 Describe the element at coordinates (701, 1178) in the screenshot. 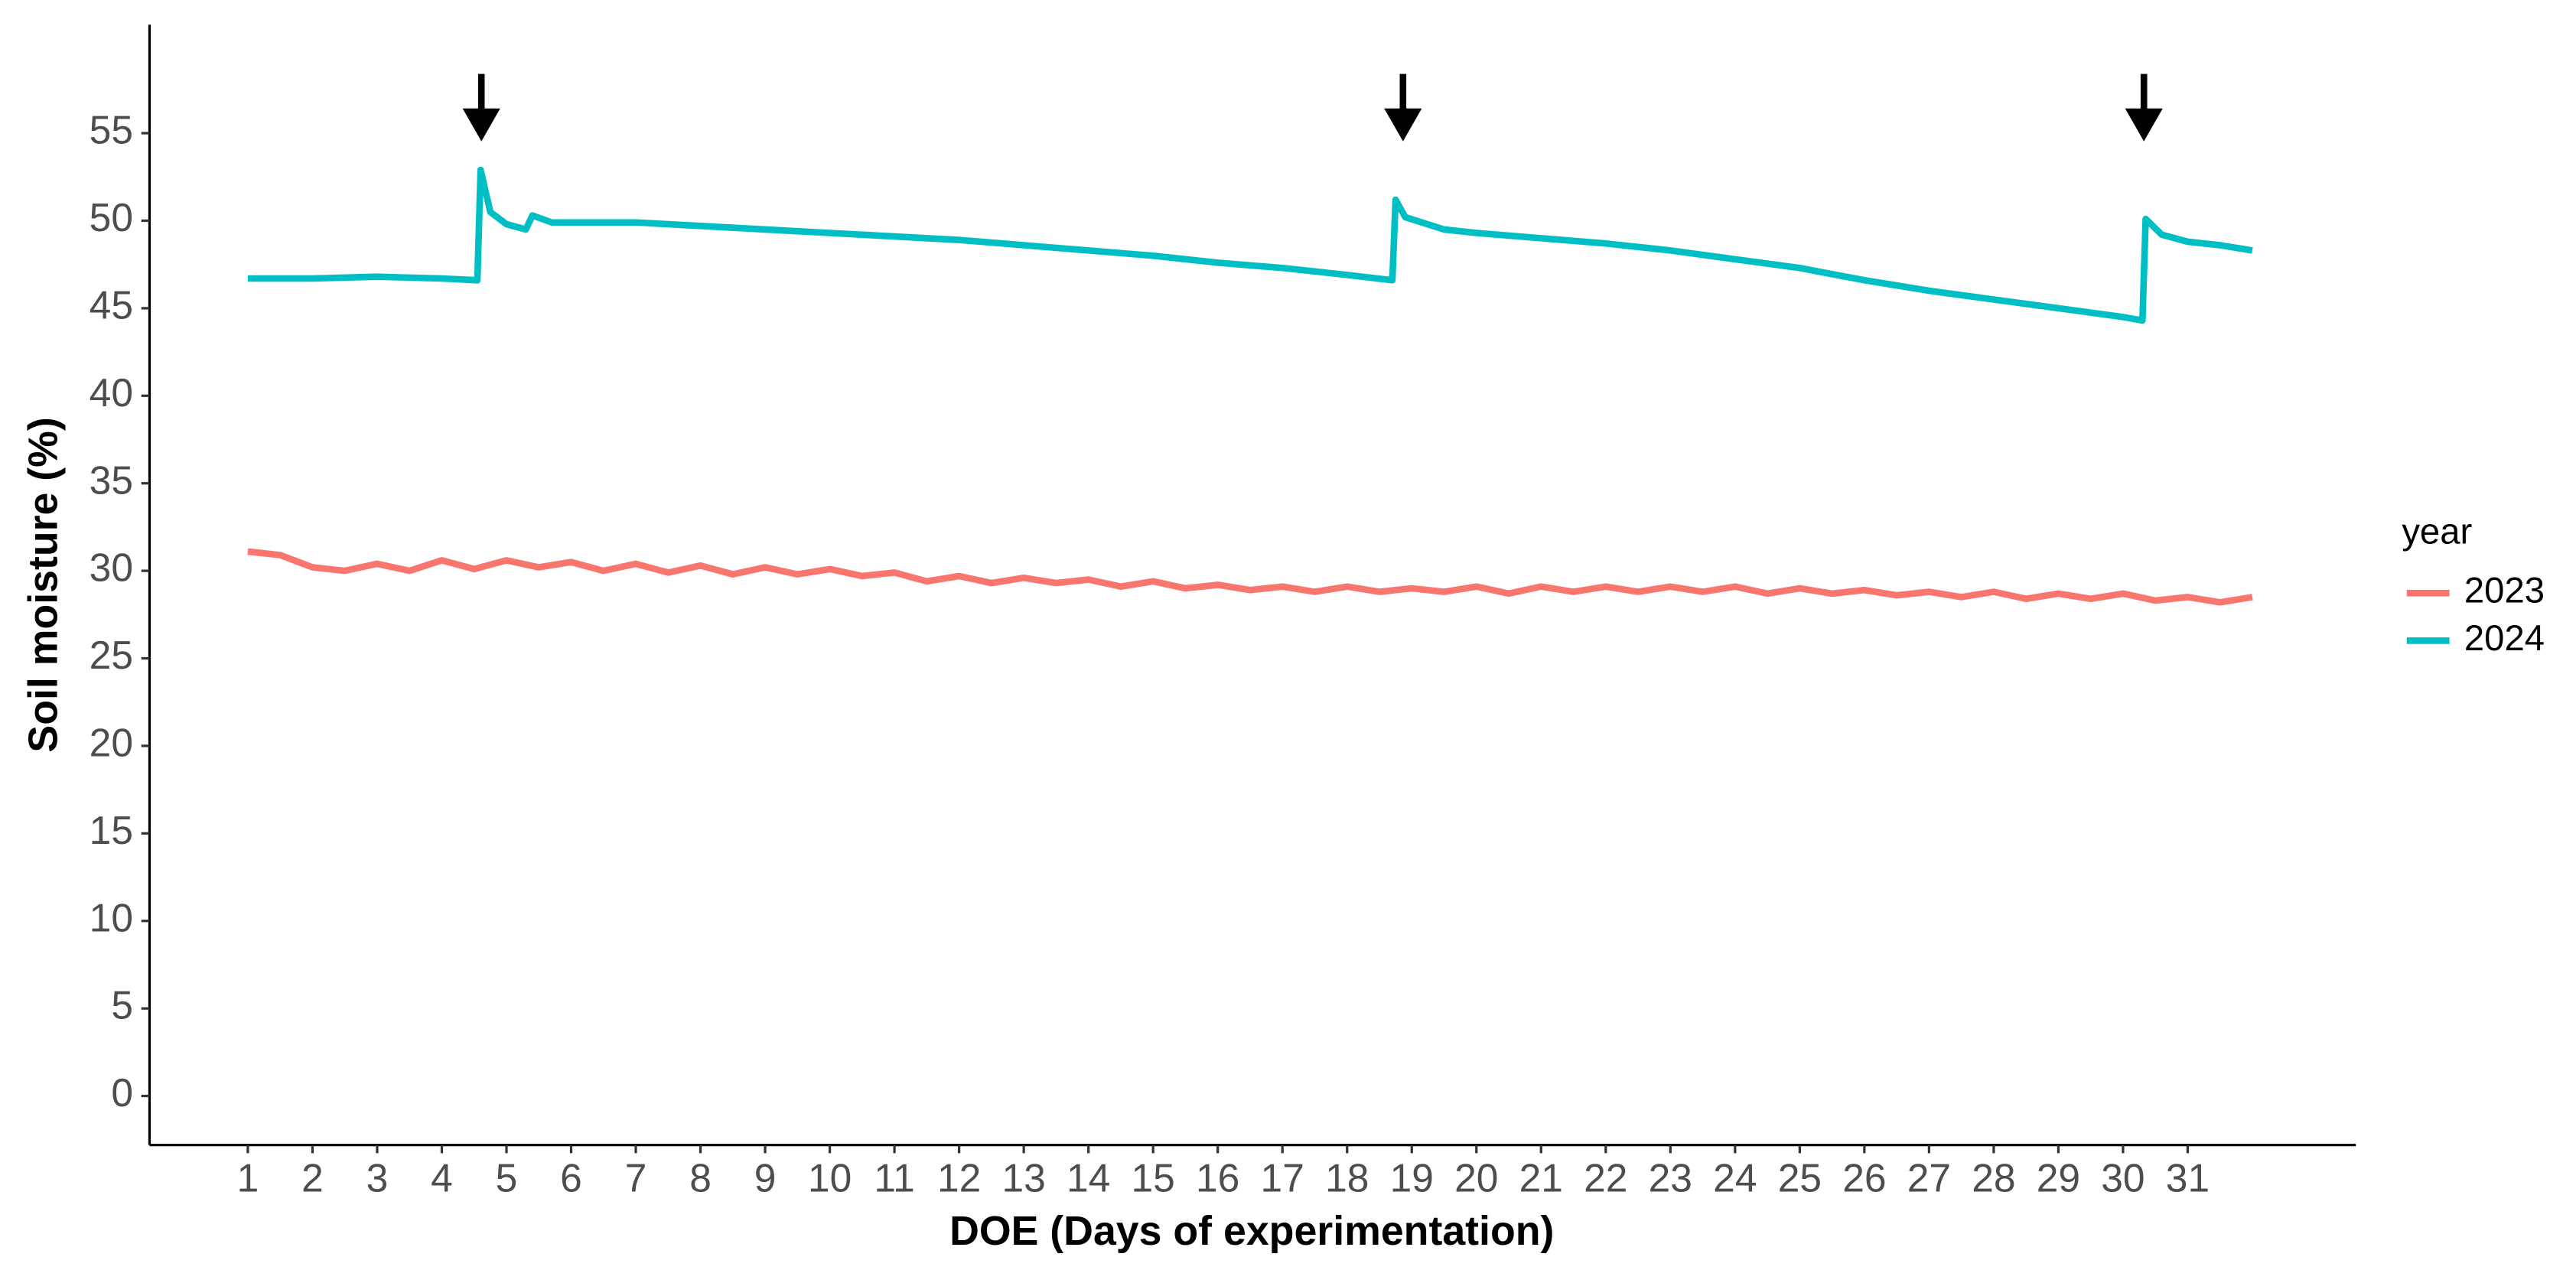

I see `x-tick-label: 8` at that location.